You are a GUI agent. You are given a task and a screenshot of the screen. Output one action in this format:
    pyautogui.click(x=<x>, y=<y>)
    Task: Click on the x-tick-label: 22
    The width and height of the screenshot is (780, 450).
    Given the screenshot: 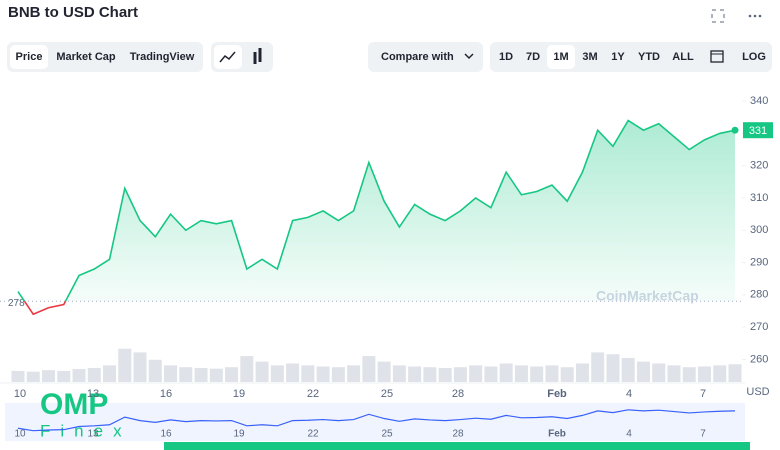 What is the action you would take?
    pyautogui.click(x=313, y=394)
    